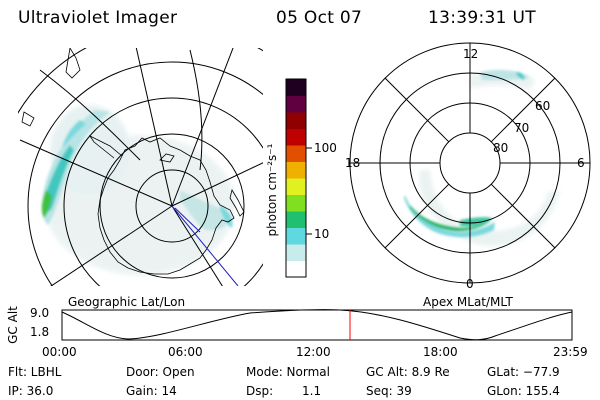 This screenshot has height=400, width=600. I want to click on mlat-label-70: 70, so click(522, 128).